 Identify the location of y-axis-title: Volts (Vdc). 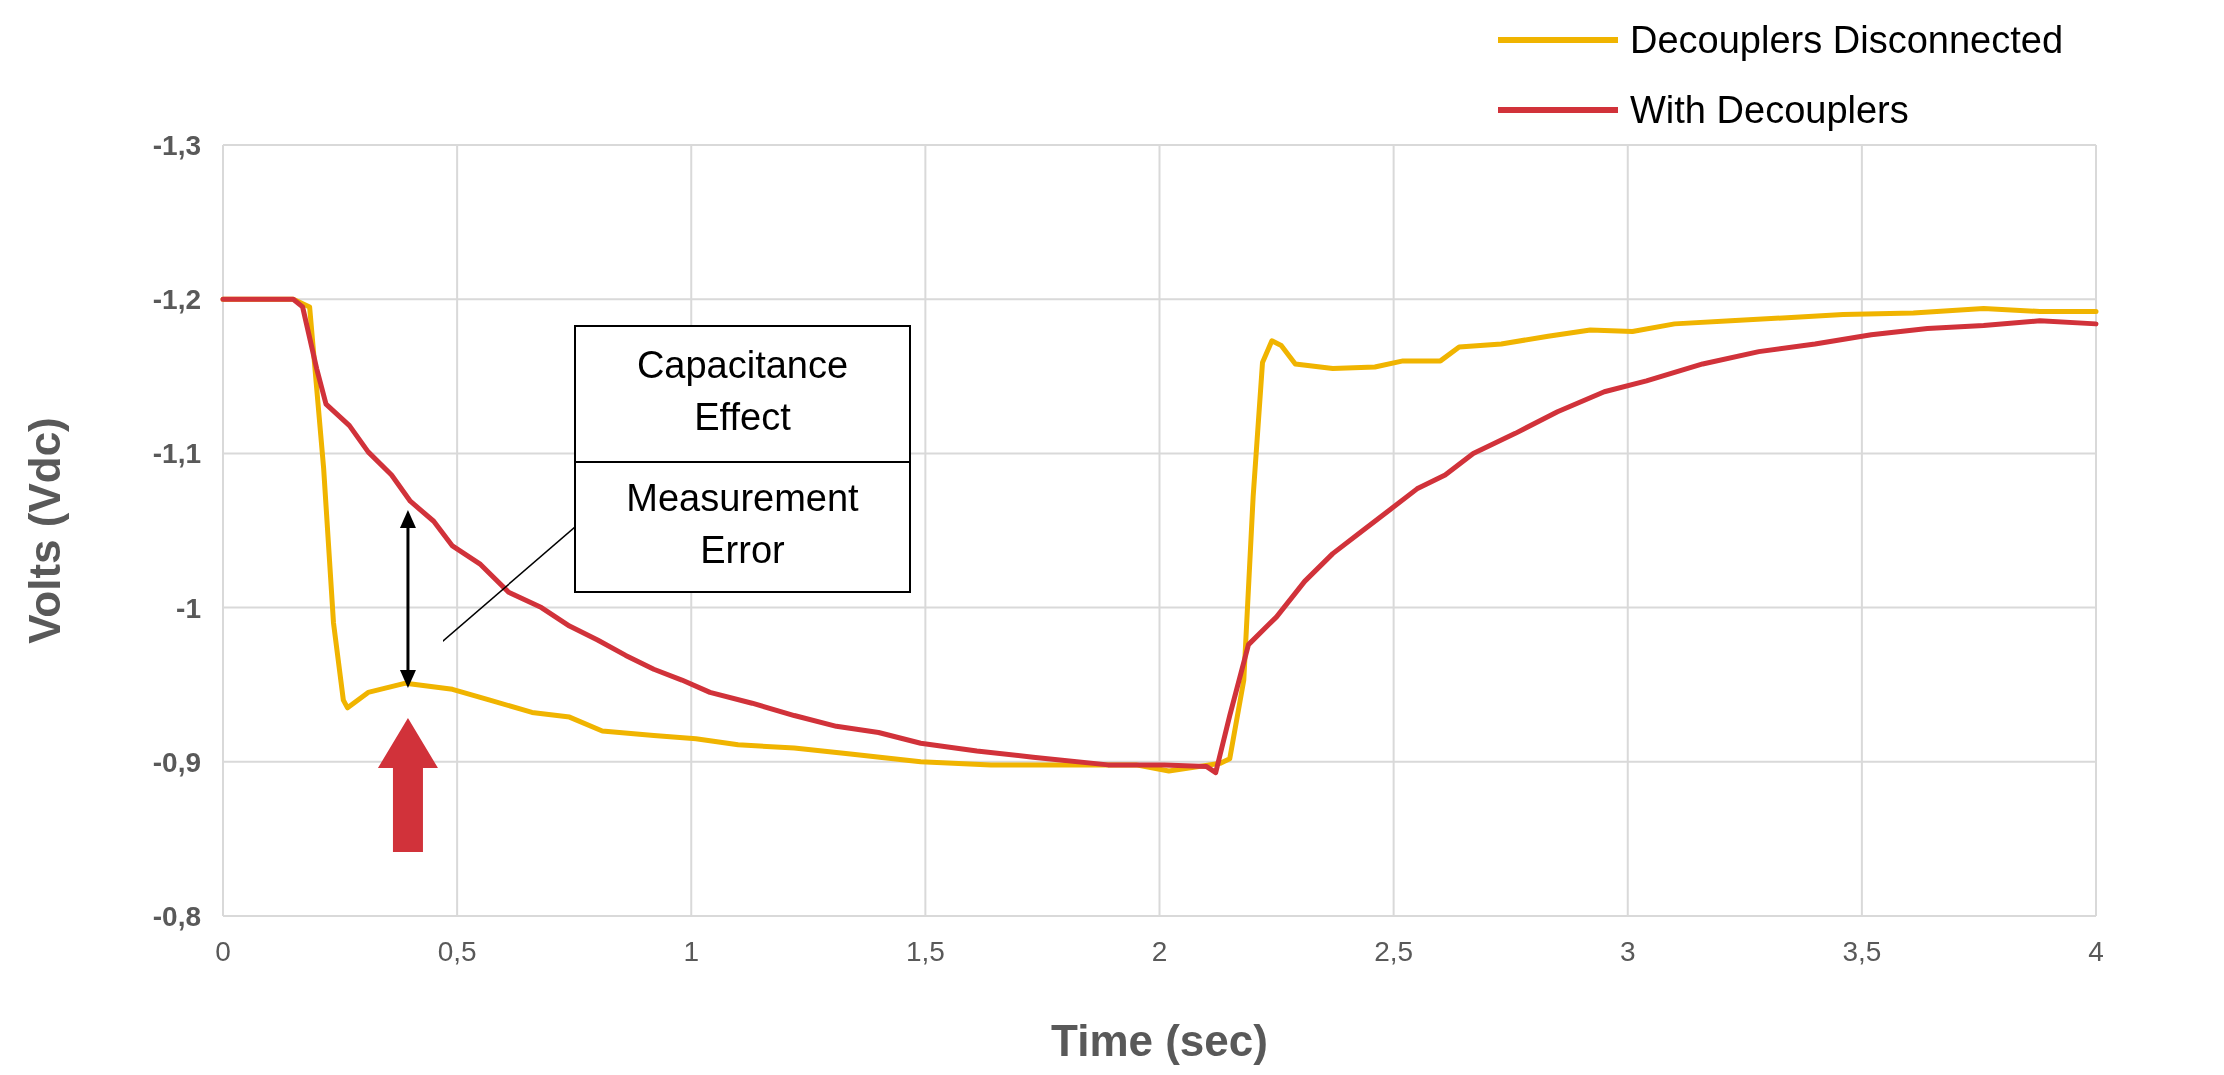
(44, 530).